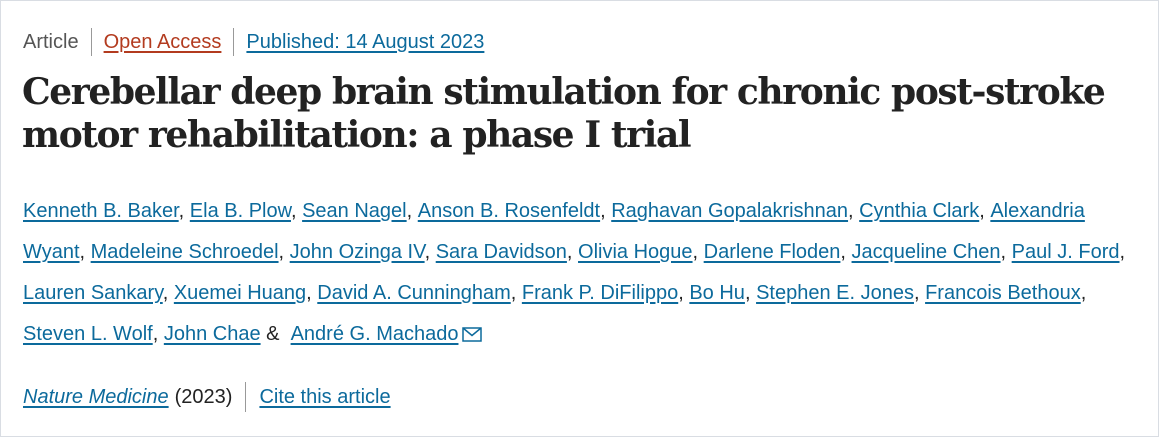 The image size is (1159, 437). What do you see at coordinates (772, 252) in the screenshot?
I see `author-link: Darlene Floden` at bounding box center [772, 252].